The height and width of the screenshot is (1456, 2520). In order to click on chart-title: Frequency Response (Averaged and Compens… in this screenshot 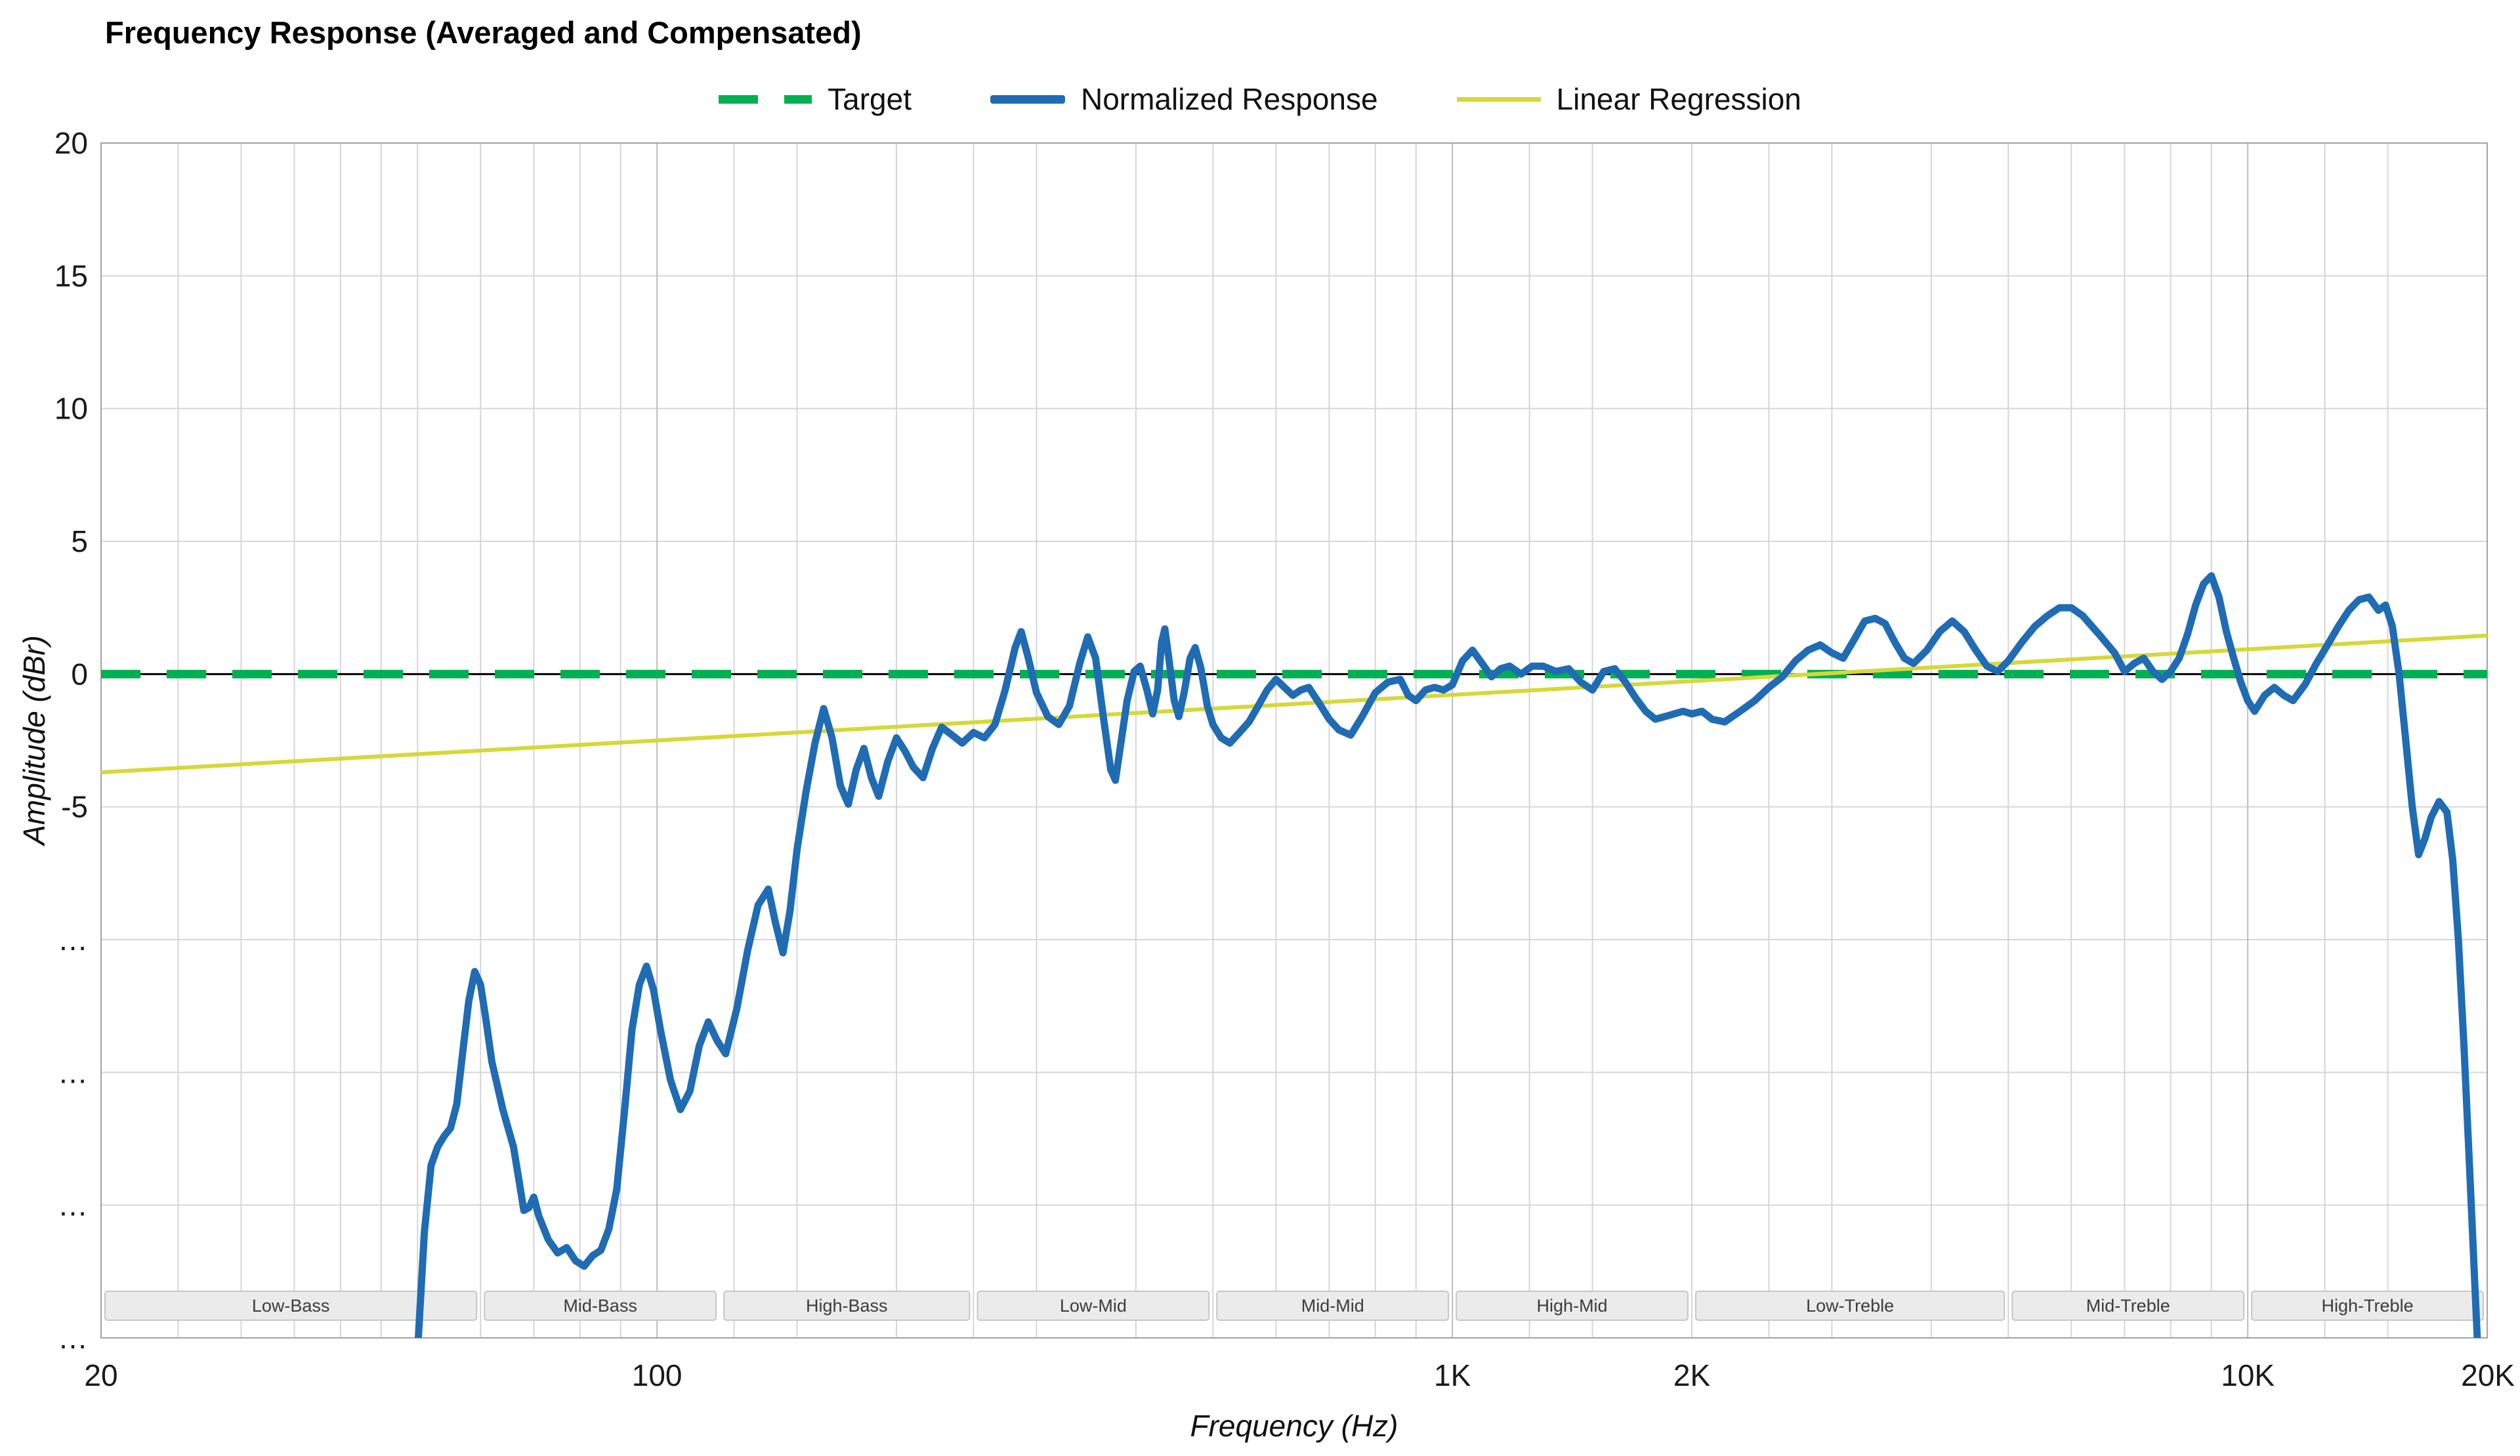, I will do `click(483, 32)`.